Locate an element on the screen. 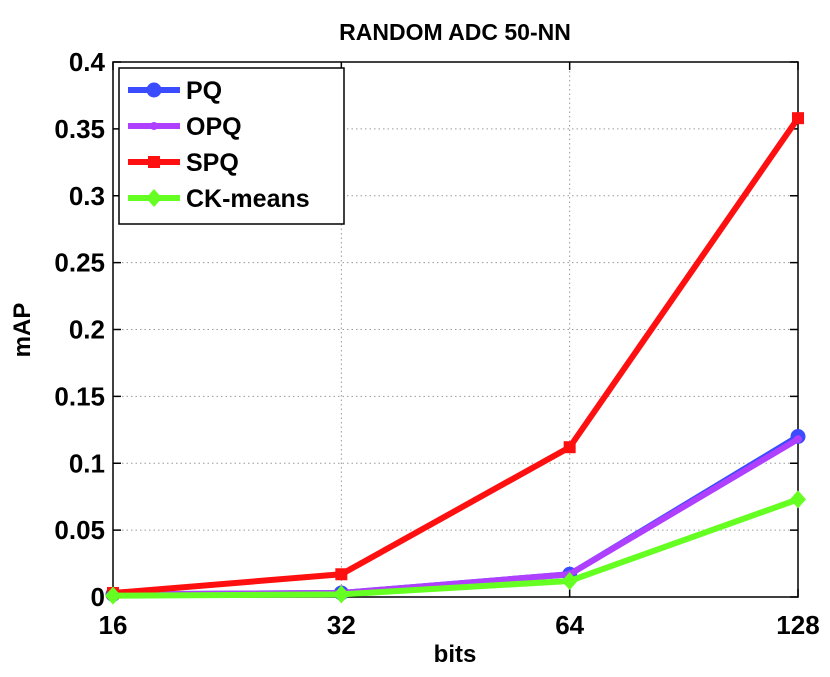 This screenshot has height=677, width=830. y-tick-label: 0.15 is located at coordinates (79, 396).